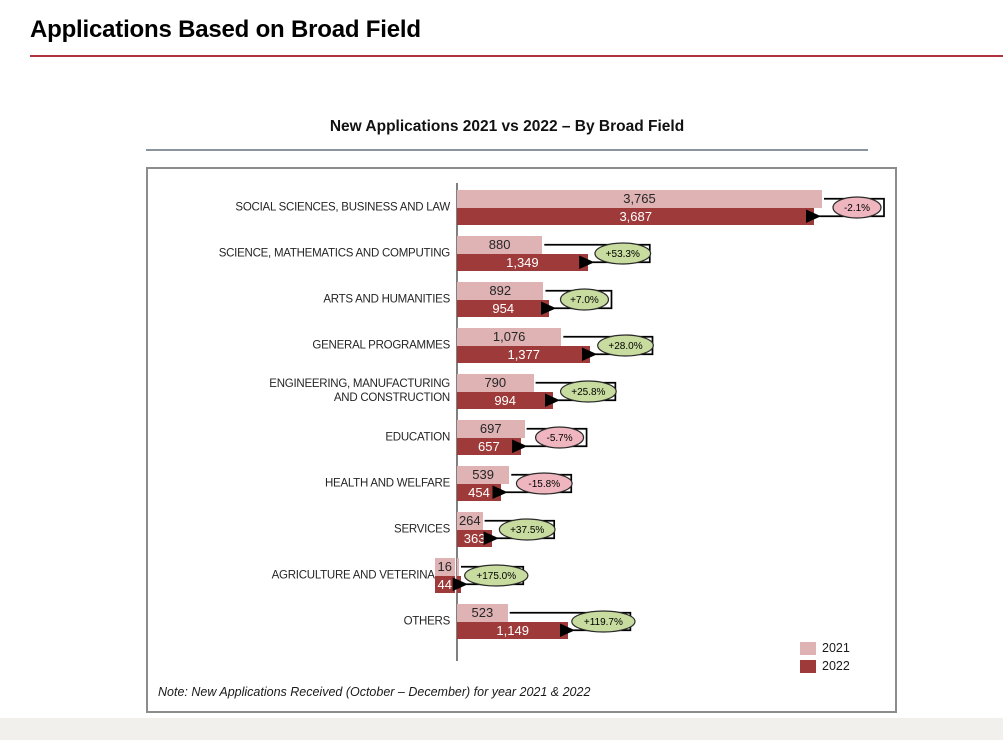  I want to click on category-label: AGRICULTURE AND VETERINARY, so click(361, 575).